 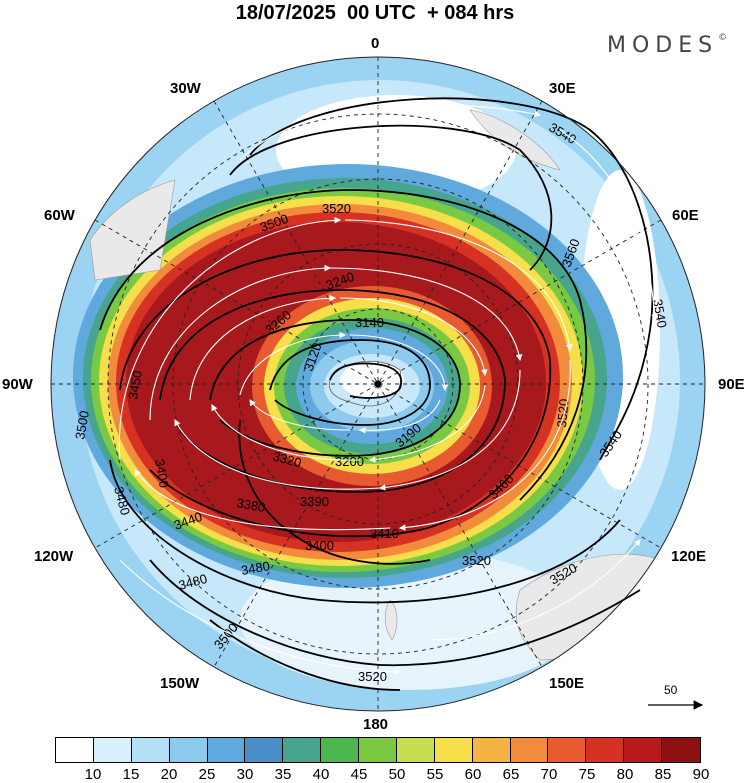 I want to click on colorbar-tick-label: 90, so click(x=701, y=774).